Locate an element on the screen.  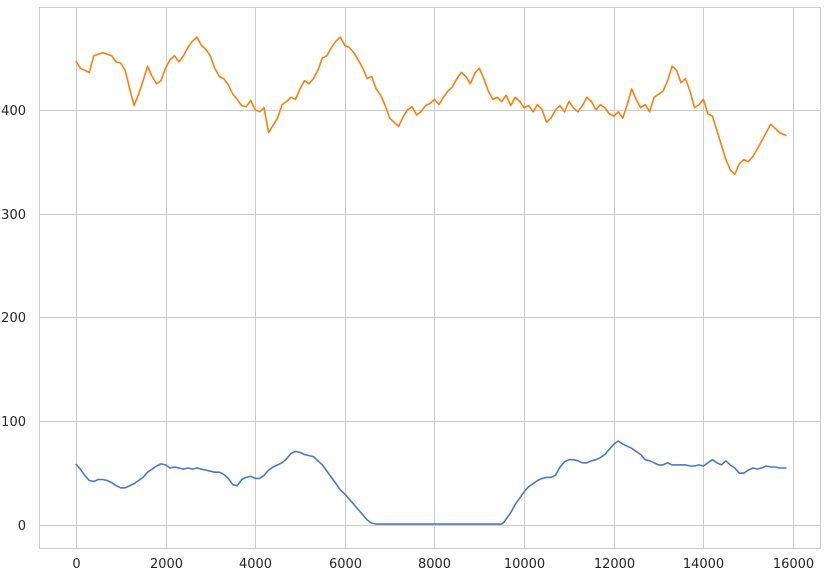
x-tick-label: 14000 is located at coordinates (703, 564).